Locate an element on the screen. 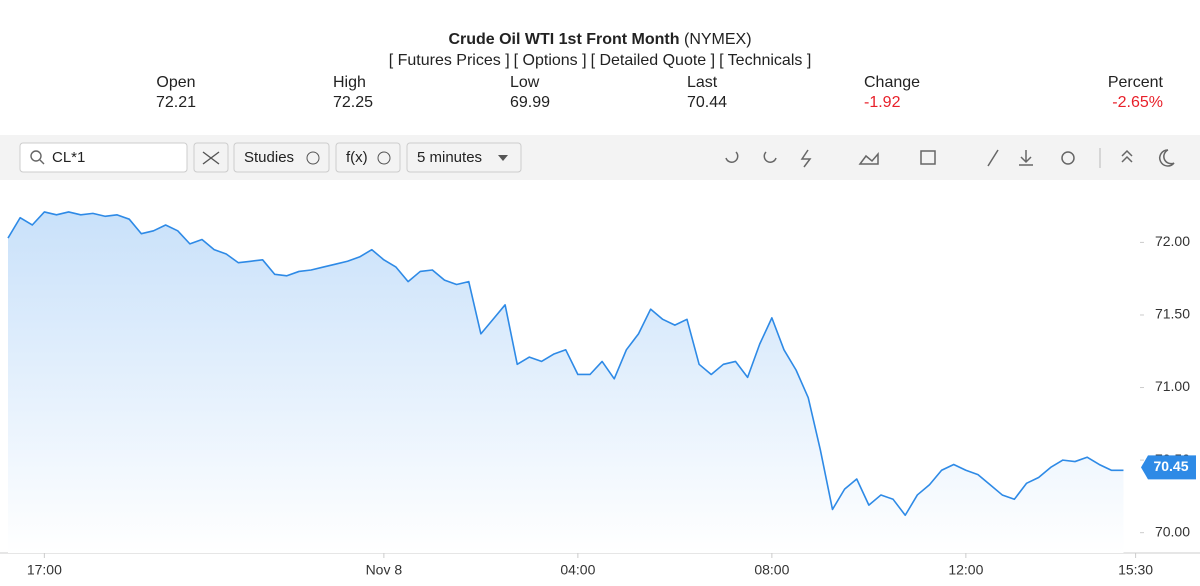 The image size is (1200, 586). compare-icon is located at coordinates (211, 158).